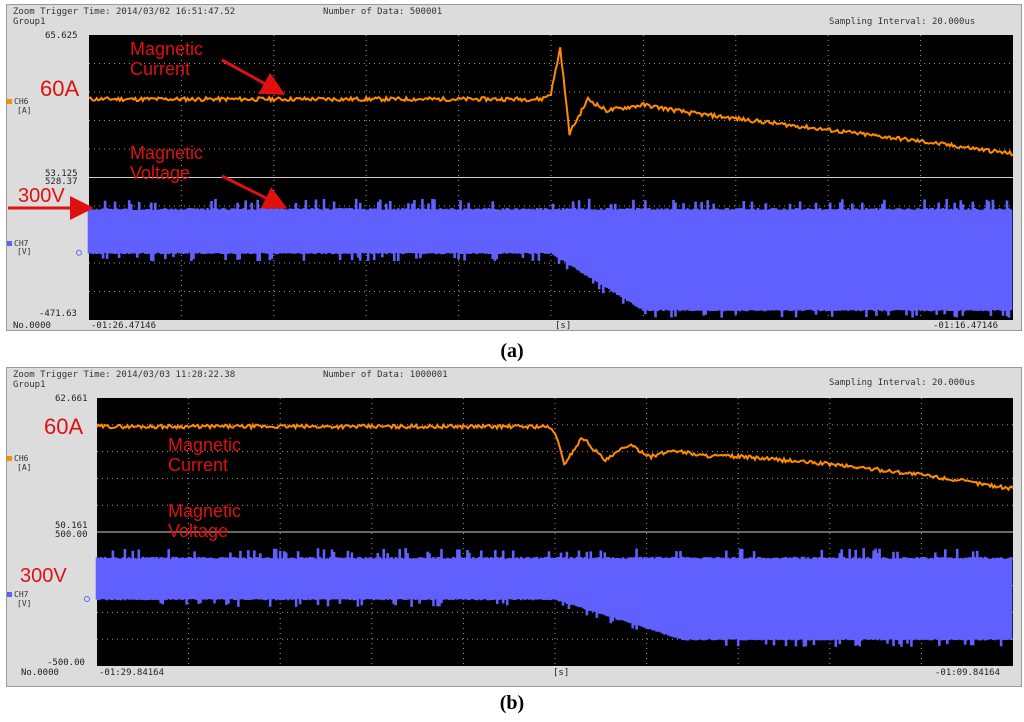  I want to click on ch6-top-value: 65.625, so click(61, 36).